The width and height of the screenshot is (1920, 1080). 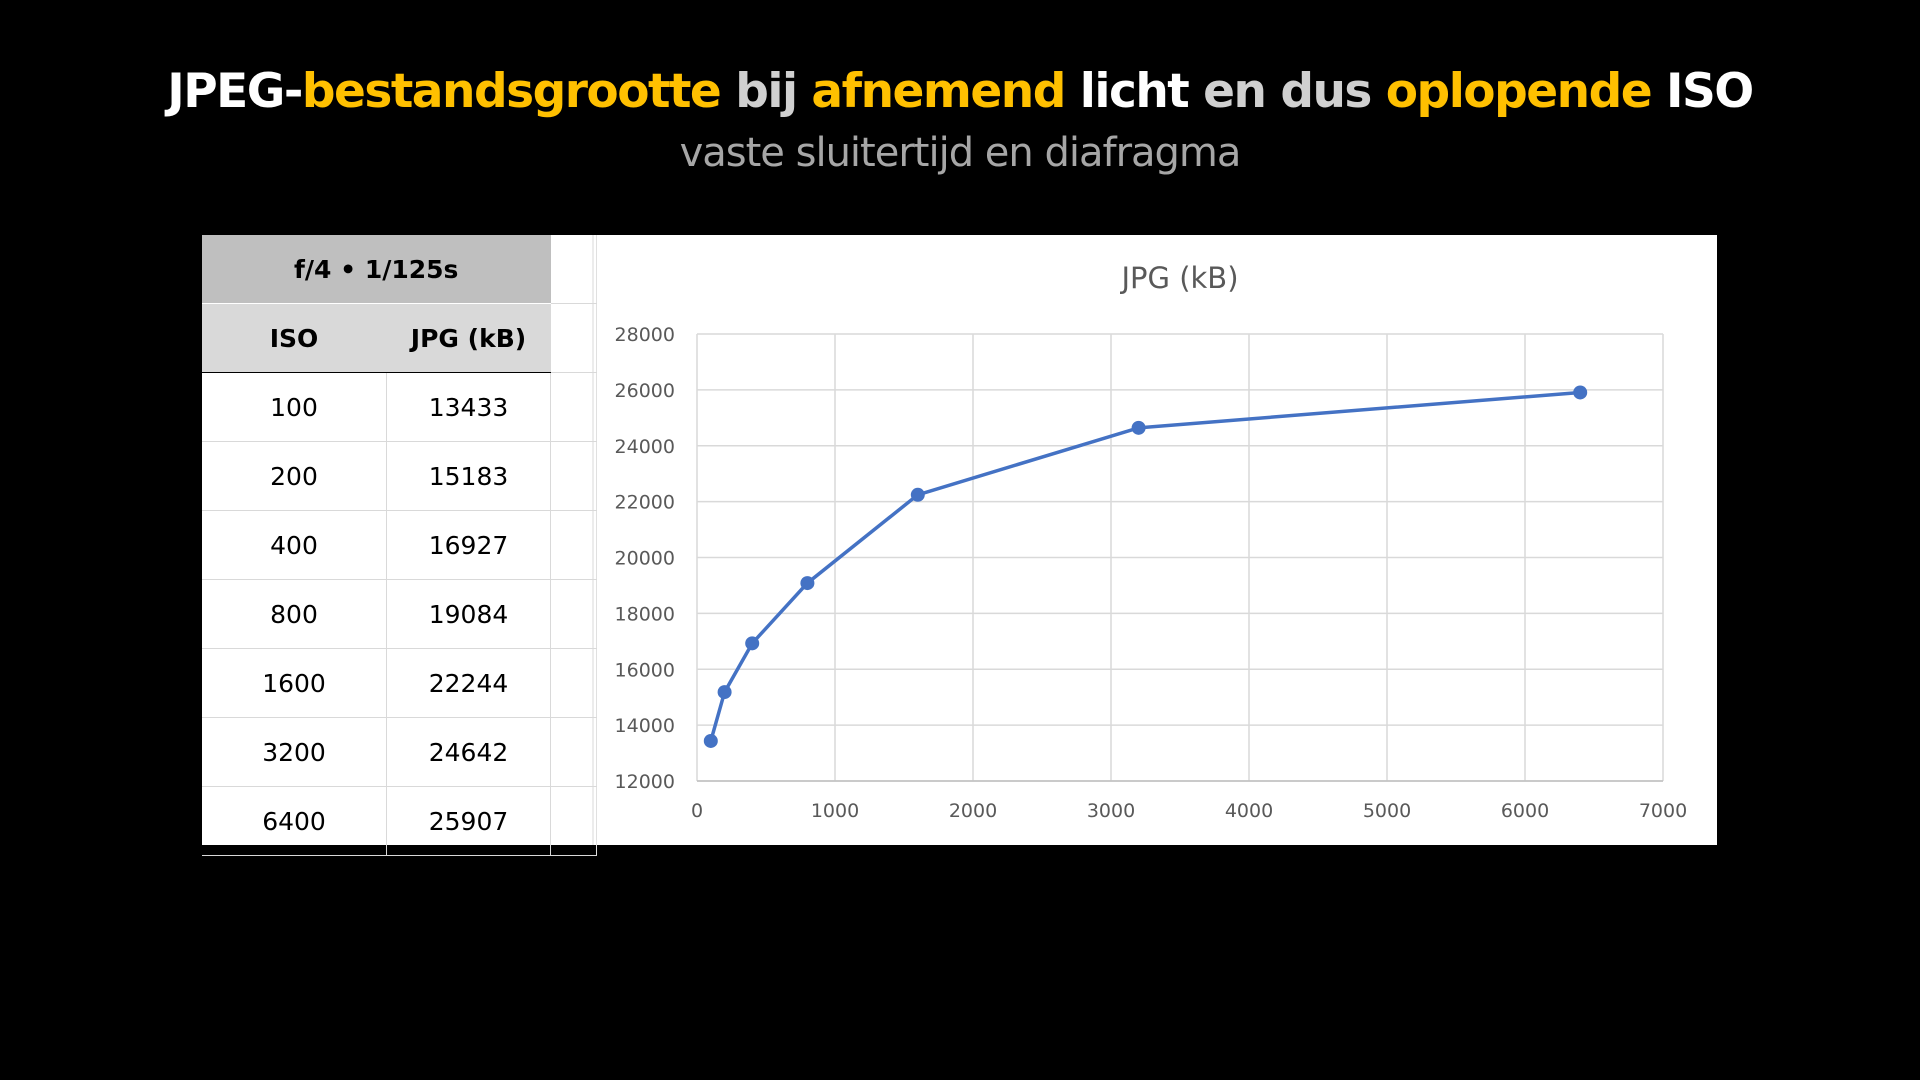 I want to click on x-tick-label: 5000, so click(x=1387, y=811).